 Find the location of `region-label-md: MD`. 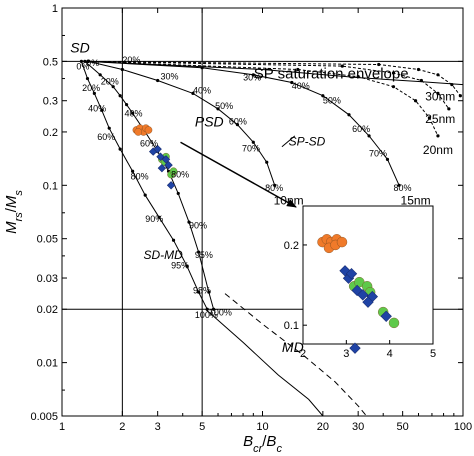

region-label-md: MD is located at coordinates (293, 347).